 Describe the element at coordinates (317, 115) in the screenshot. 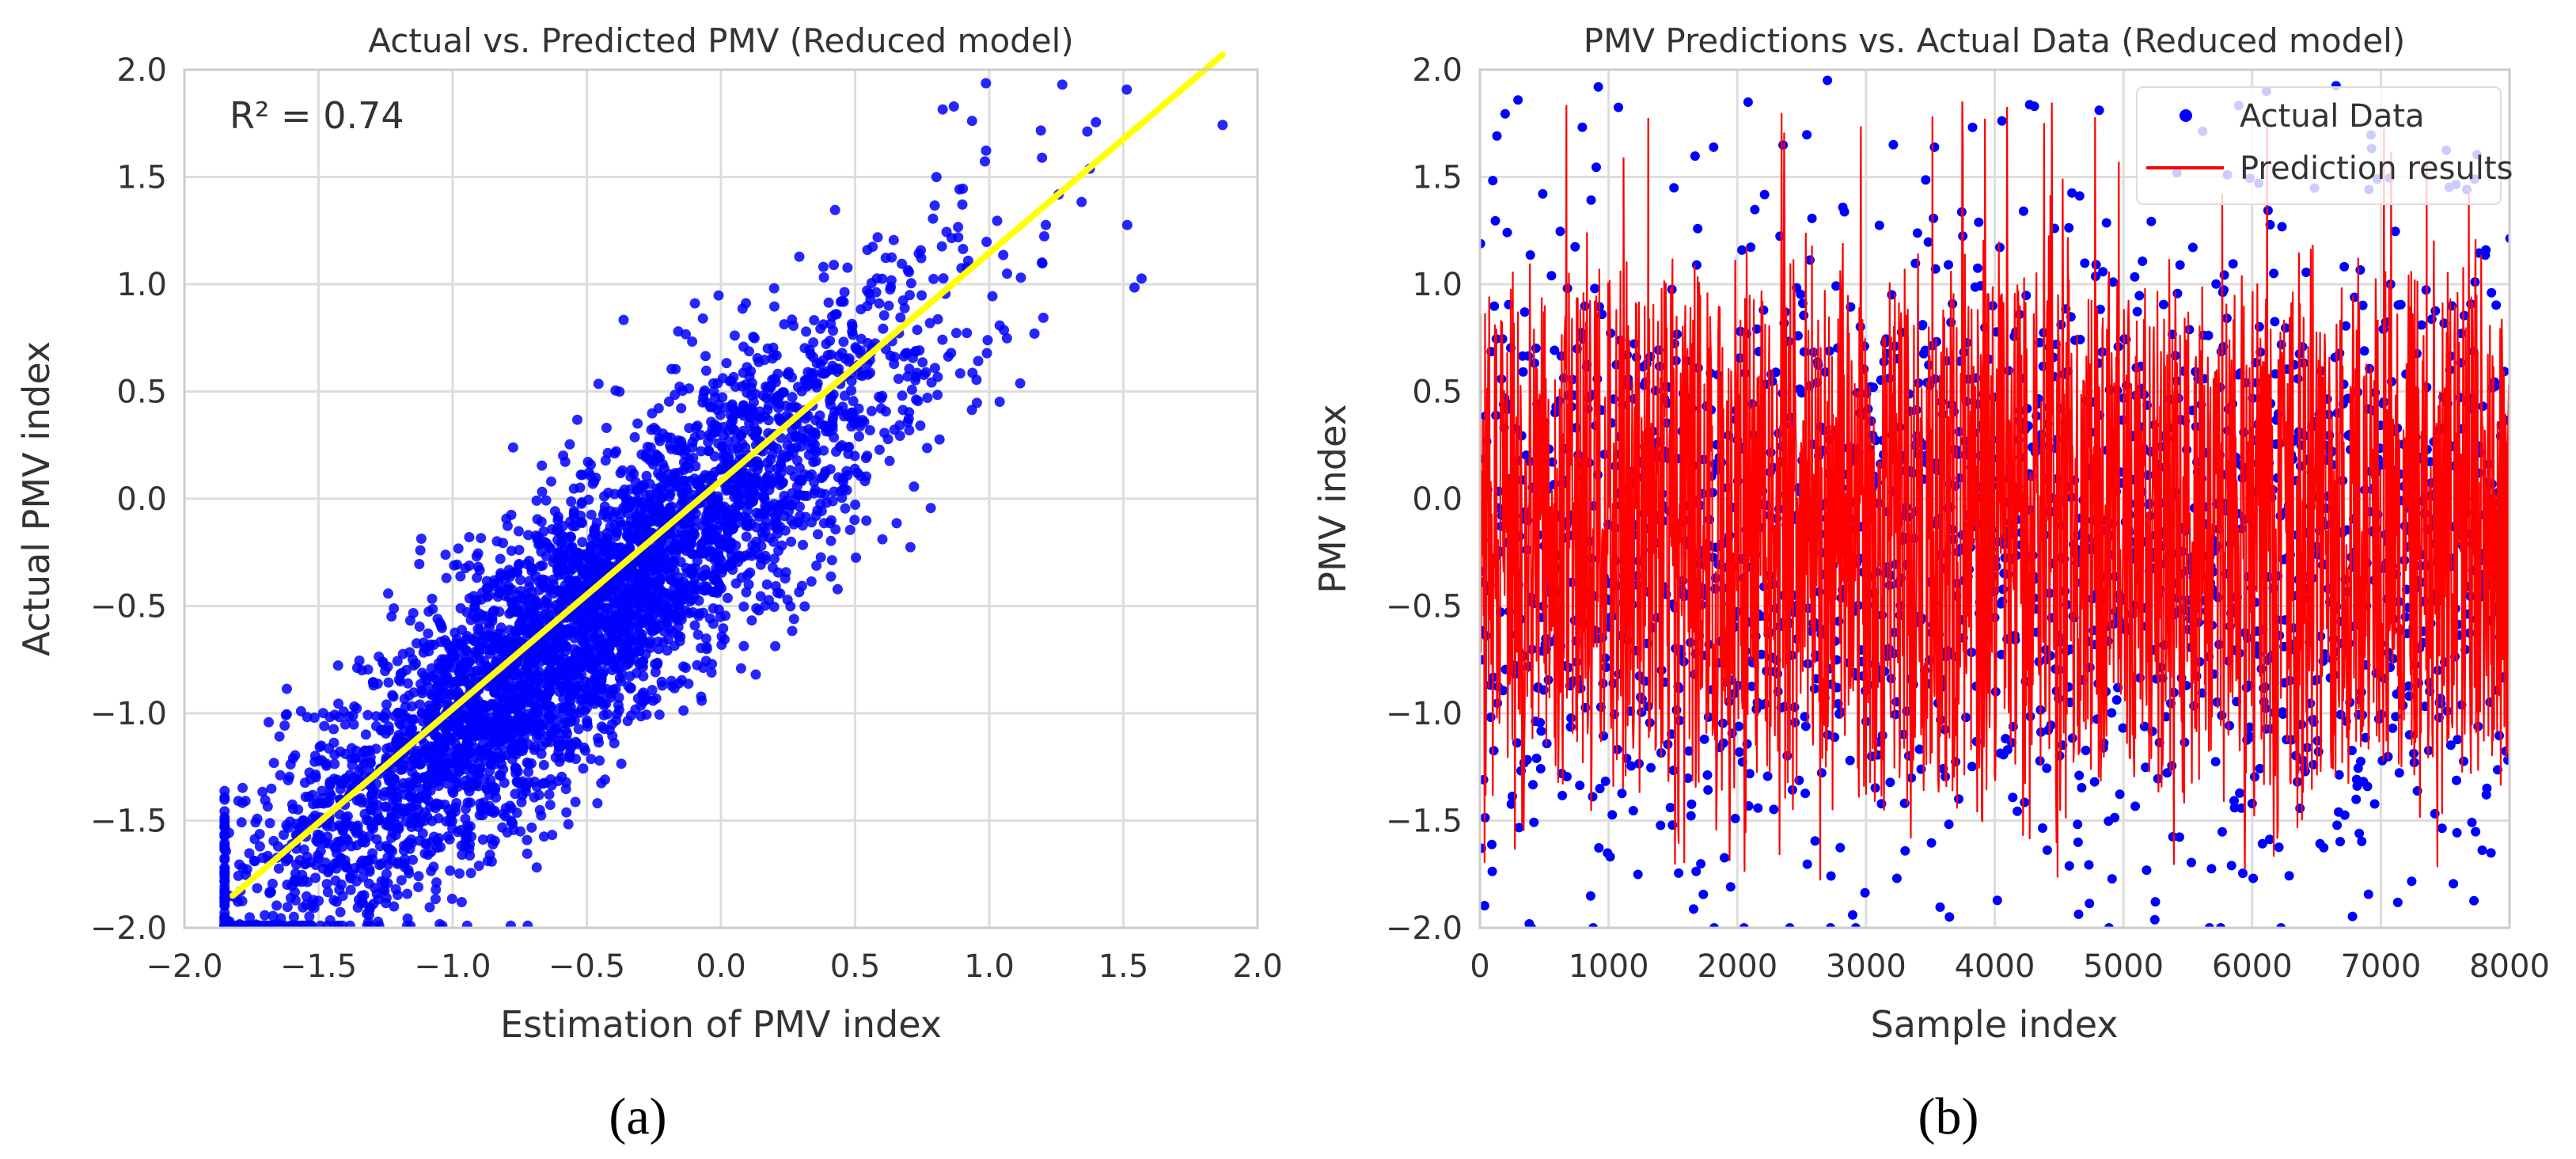

I see `r-squared-annotation: R² = 0.74` at that location.